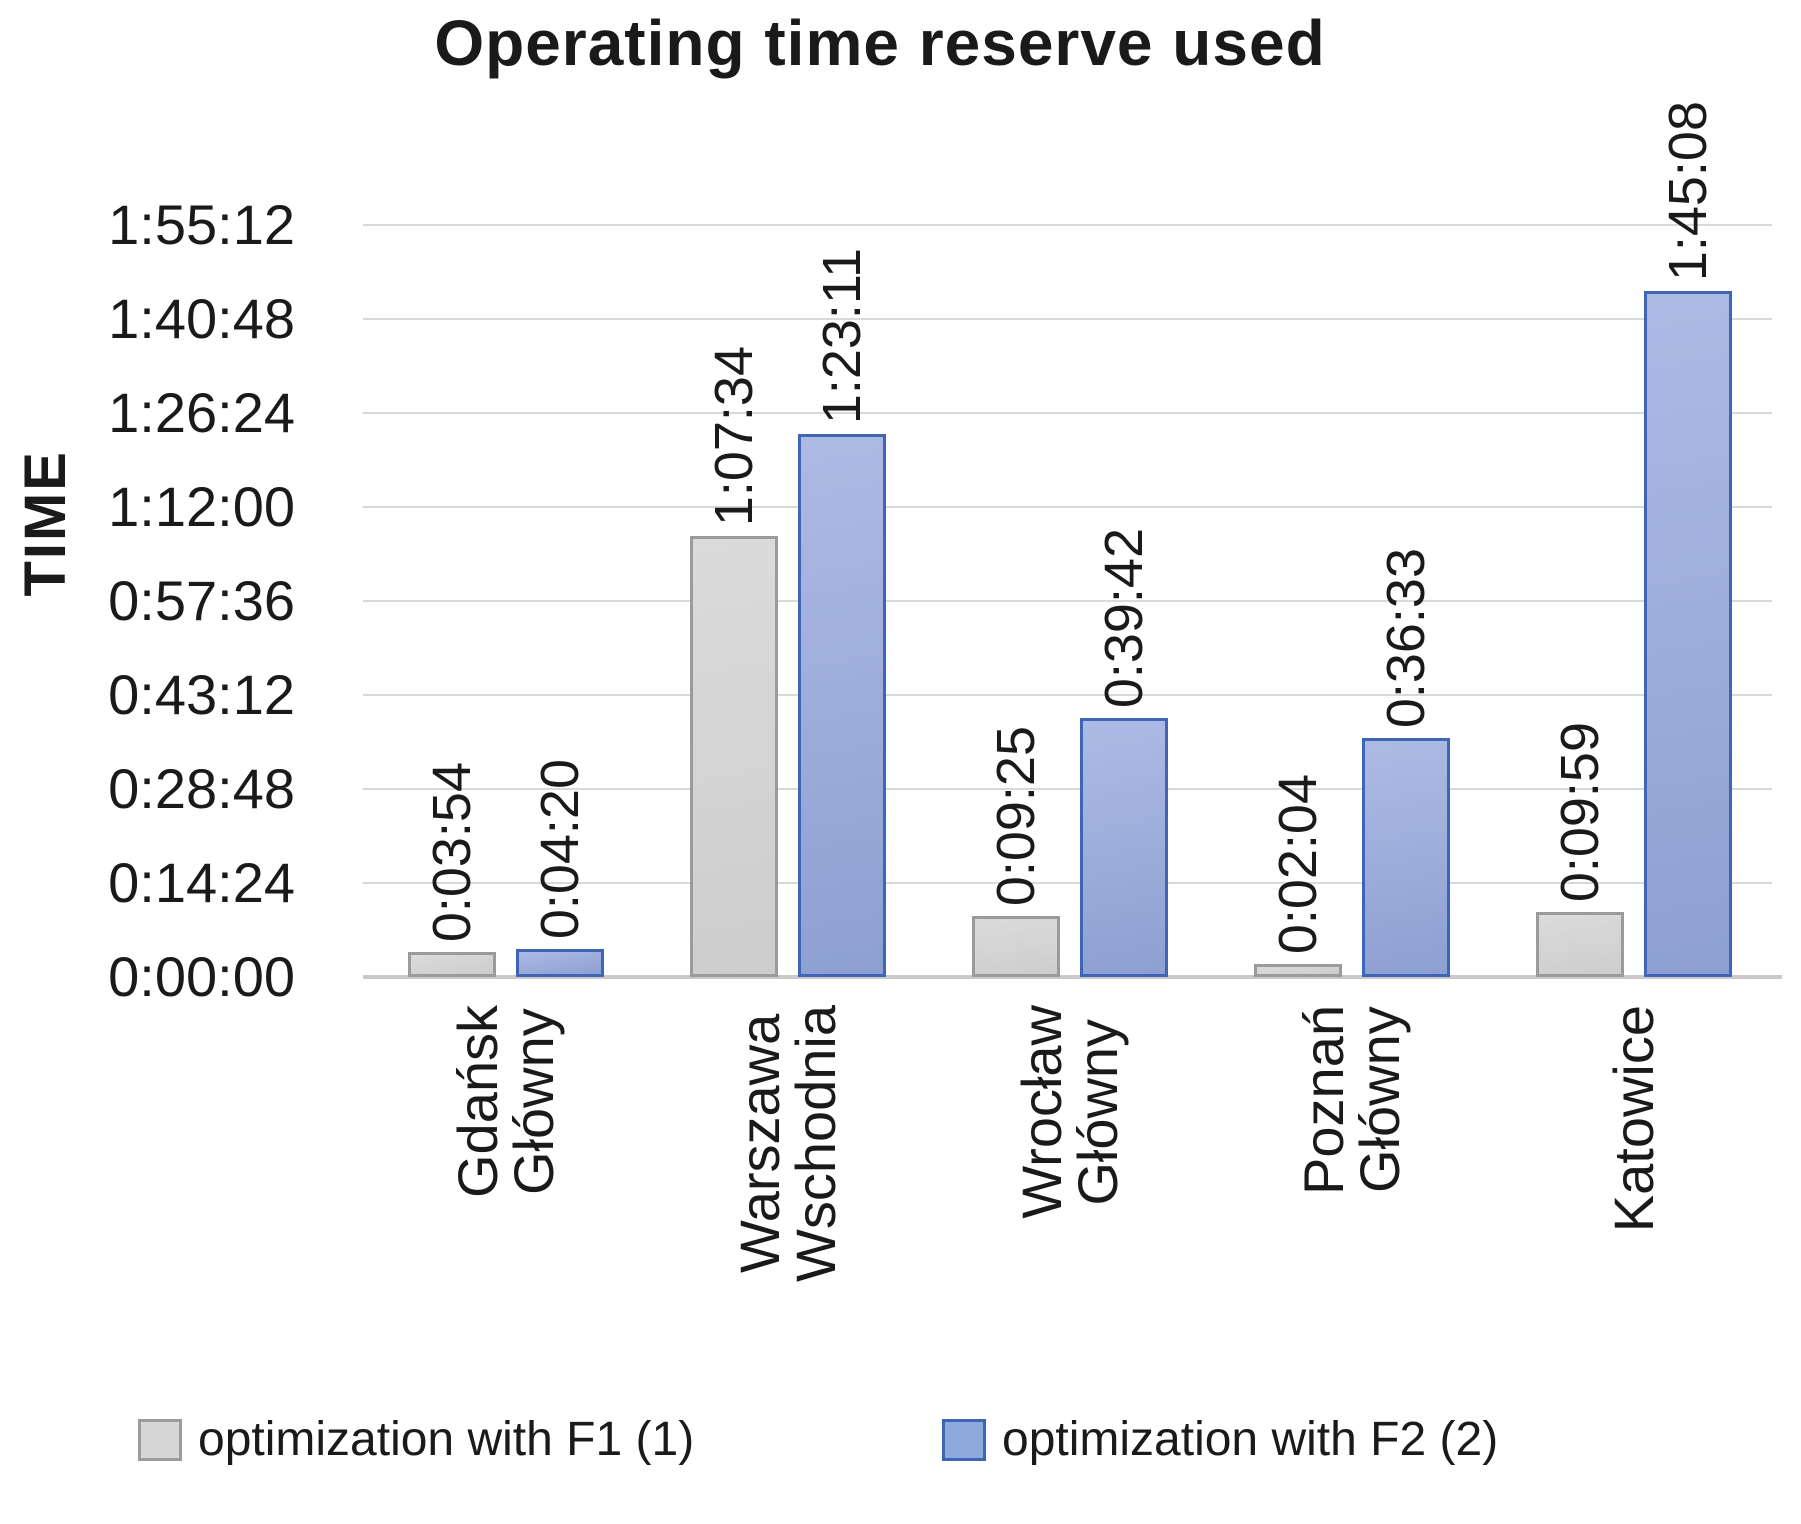  Describe the element at coordinates (1633, 1119) in the screenshot. I see `x-axis-label: Katowice` at that location.